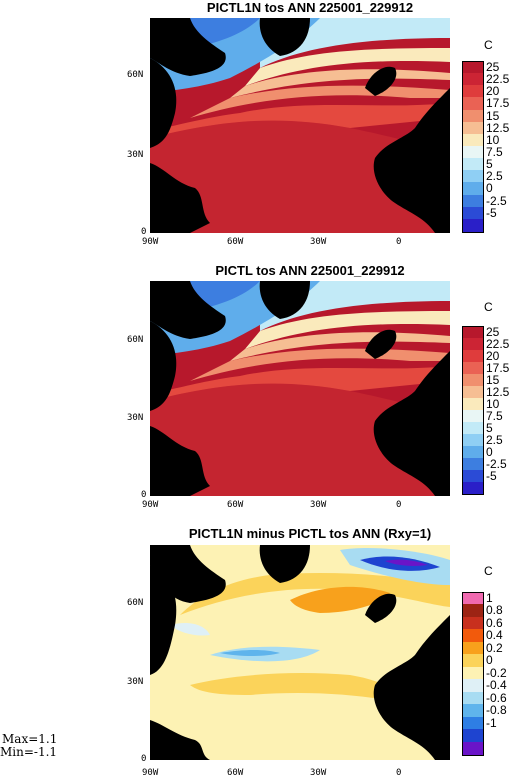 This screenshot has height=782, width=516. What do you see at coordinates (135, 340) in the screenshot?
I see `panel2-lat-60n: 60N` at bounding box center [135, 340].